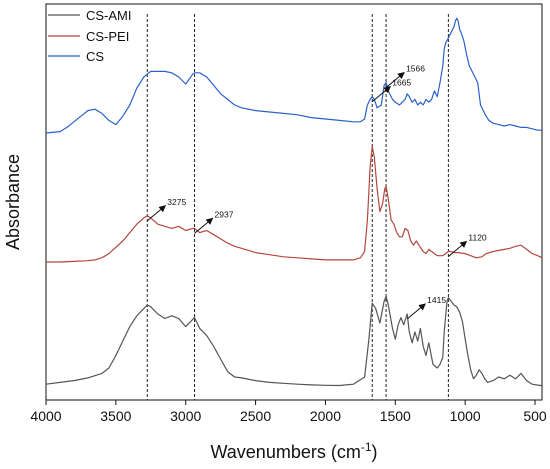 This screenshot has width=550, height=469. What do you see at coordinates (293, 451) in the screenshot?
I see `x-axis-title: Wavenumbers (cm-1)` at bounding box center [293, 451].